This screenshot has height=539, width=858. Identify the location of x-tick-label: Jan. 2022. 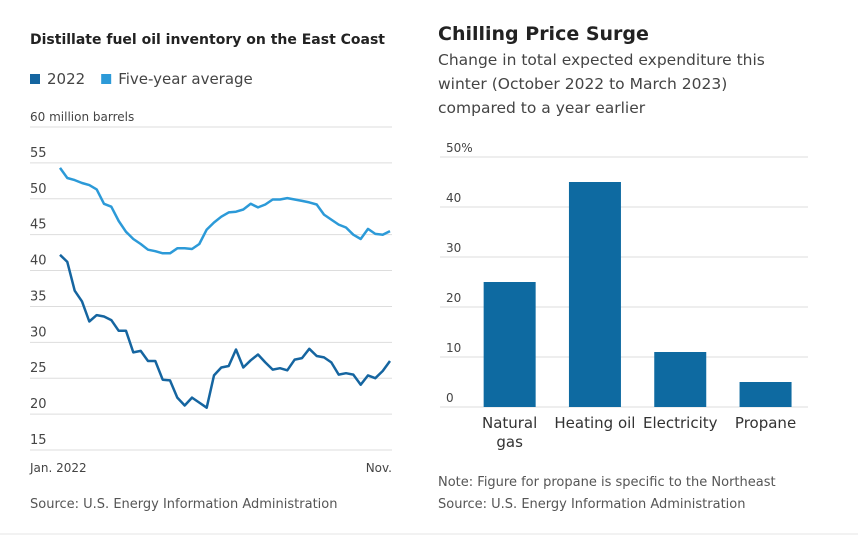
(58, 468).